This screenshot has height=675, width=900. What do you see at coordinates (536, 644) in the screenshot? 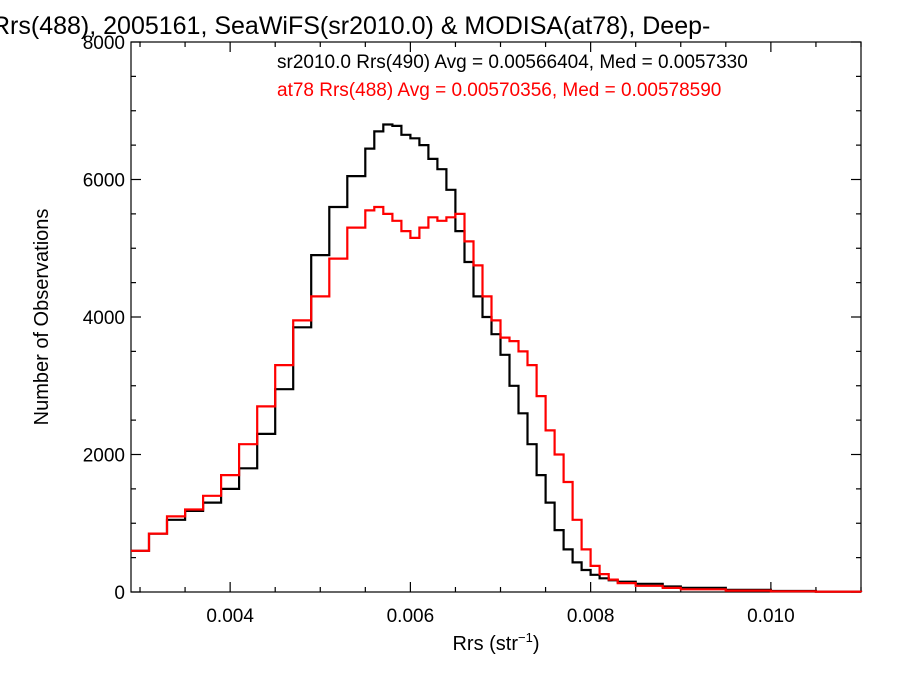
I see `x-axis-label-close: )` at bounding box center [536, 644].